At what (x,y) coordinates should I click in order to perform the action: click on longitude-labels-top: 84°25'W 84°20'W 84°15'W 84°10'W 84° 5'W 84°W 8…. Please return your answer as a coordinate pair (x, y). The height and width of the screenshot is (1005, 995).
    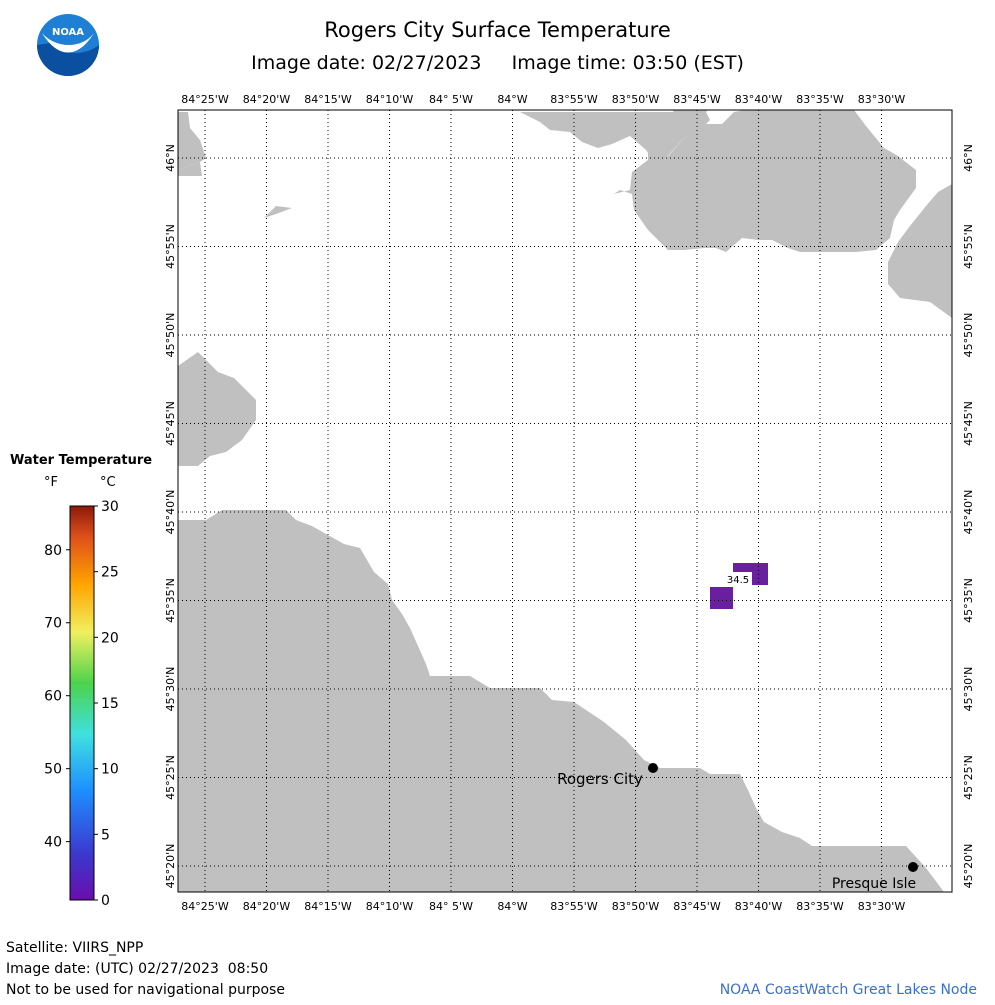
    Looking at the image, I should click on (543, 99).